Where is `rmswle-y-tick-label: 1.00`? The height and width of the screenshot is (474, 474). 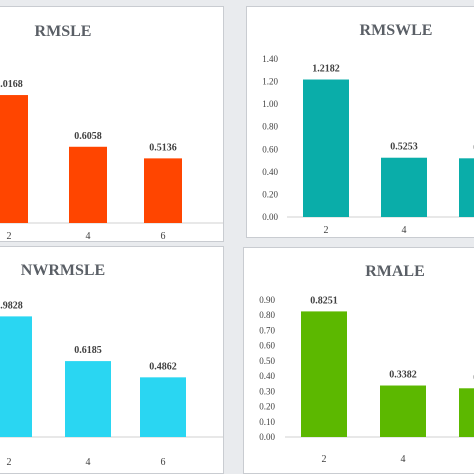
rmswle-y-tick-label: 1.00 is located at coordinates (270, 104).